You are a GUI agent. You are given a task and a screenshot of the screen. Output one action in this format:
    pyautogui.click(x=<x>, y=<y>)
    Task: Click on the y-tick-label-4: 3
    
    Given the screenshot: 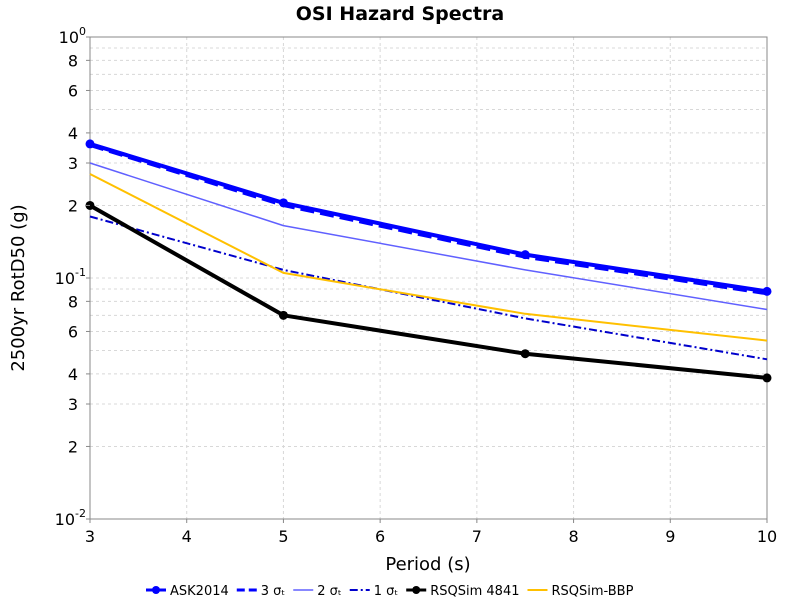 What is the action you would take?
    pyautogui.click(x=73, y=163)
    